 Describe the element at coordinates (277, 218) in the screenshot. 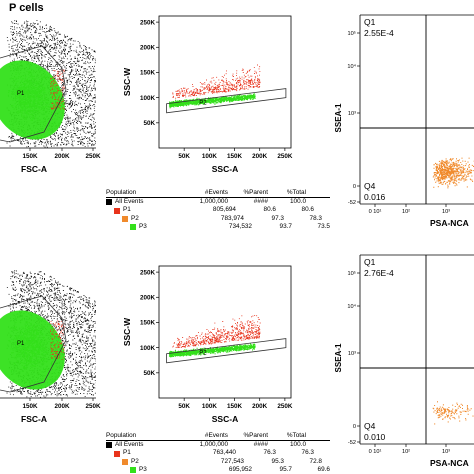

I see `percent-parent: 97.3` at that location.